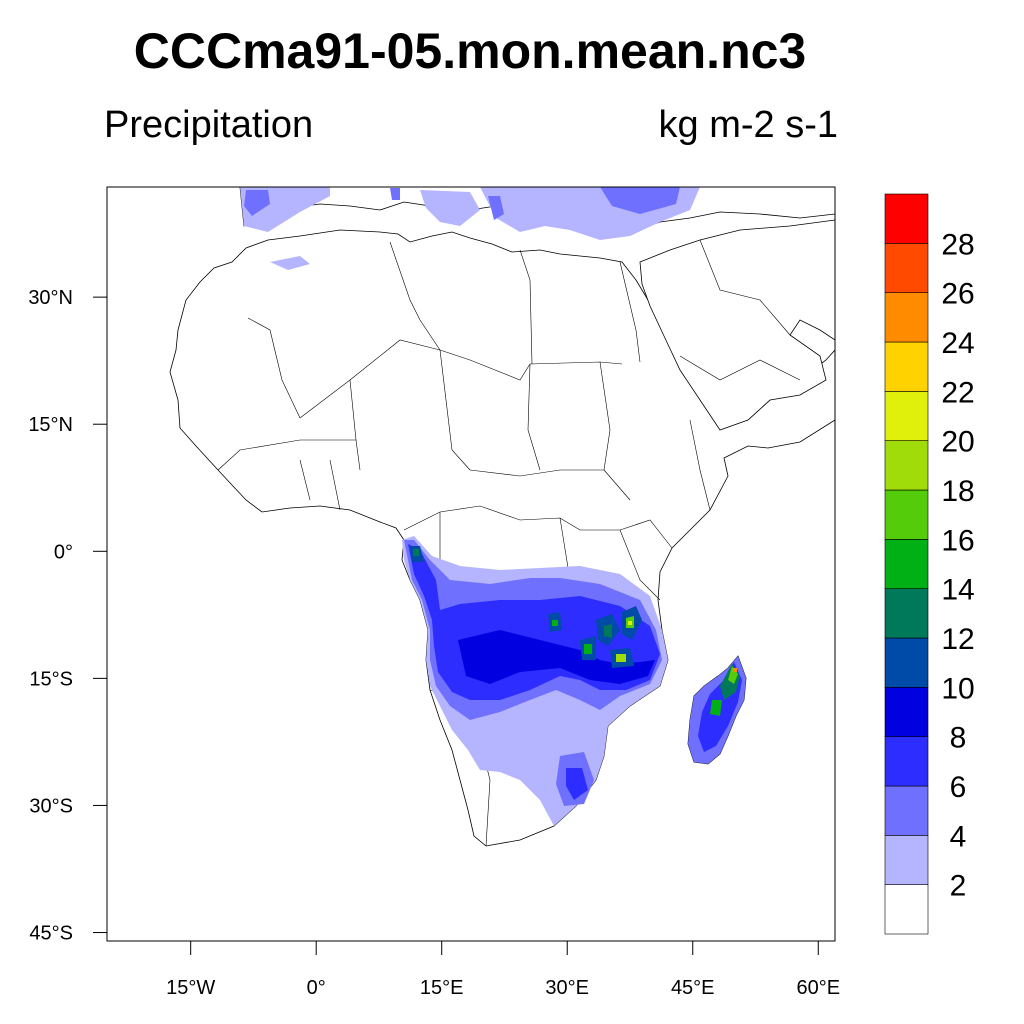  What do you see at coordinates (50, 425) in the screenshot?
I see `lat-tick-label: 15°N` at bounding box center [50, 425].